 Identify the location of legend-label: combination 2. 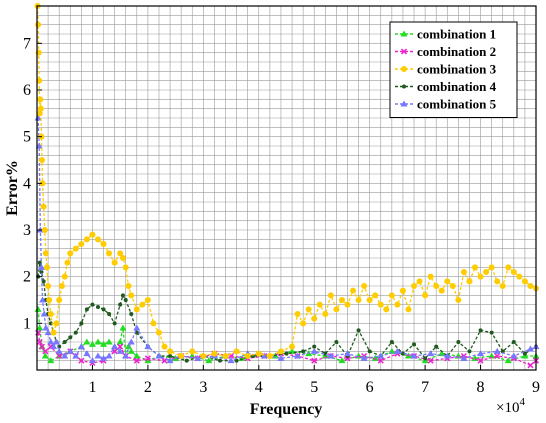
(456, 51).